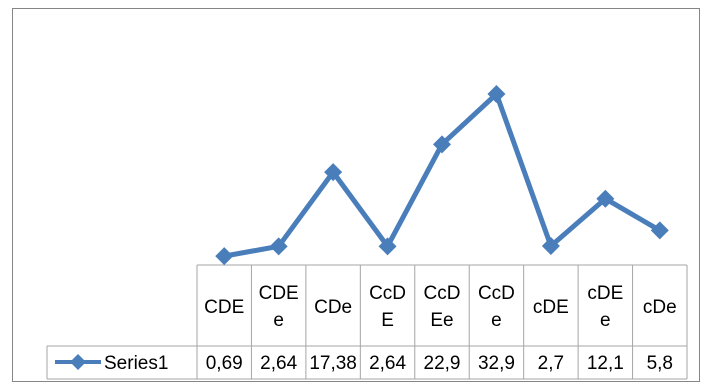  What do you see at coordinates (496, 307) in the screenshot?
I see `category-label: CcD e` at bounding box center [496, 307].